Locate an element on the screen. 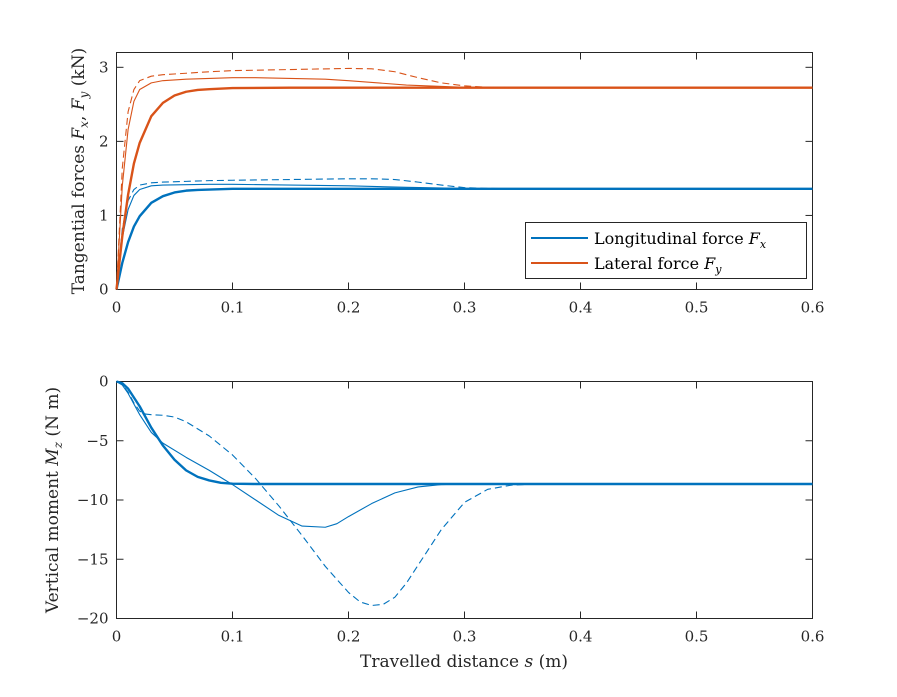 This screenshot has height=697, width=897. moment-x-tick-label: 0.6 is located at coordinates (813, 637).